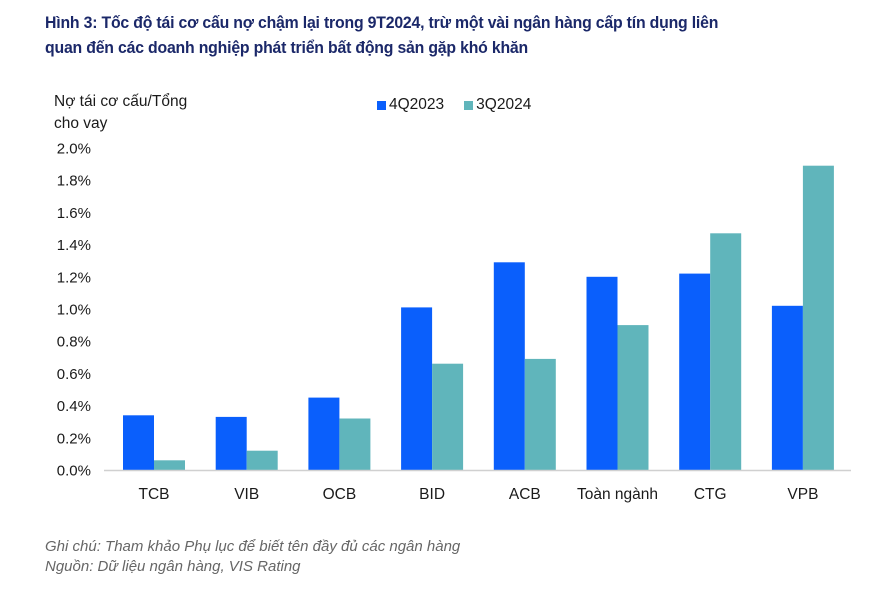 Image resolution: width=881 pixels, height=595 pixels. Describe the element at coordinates (540, 414) in the screenshot. I see `bar-3q2024-acb` at that location.